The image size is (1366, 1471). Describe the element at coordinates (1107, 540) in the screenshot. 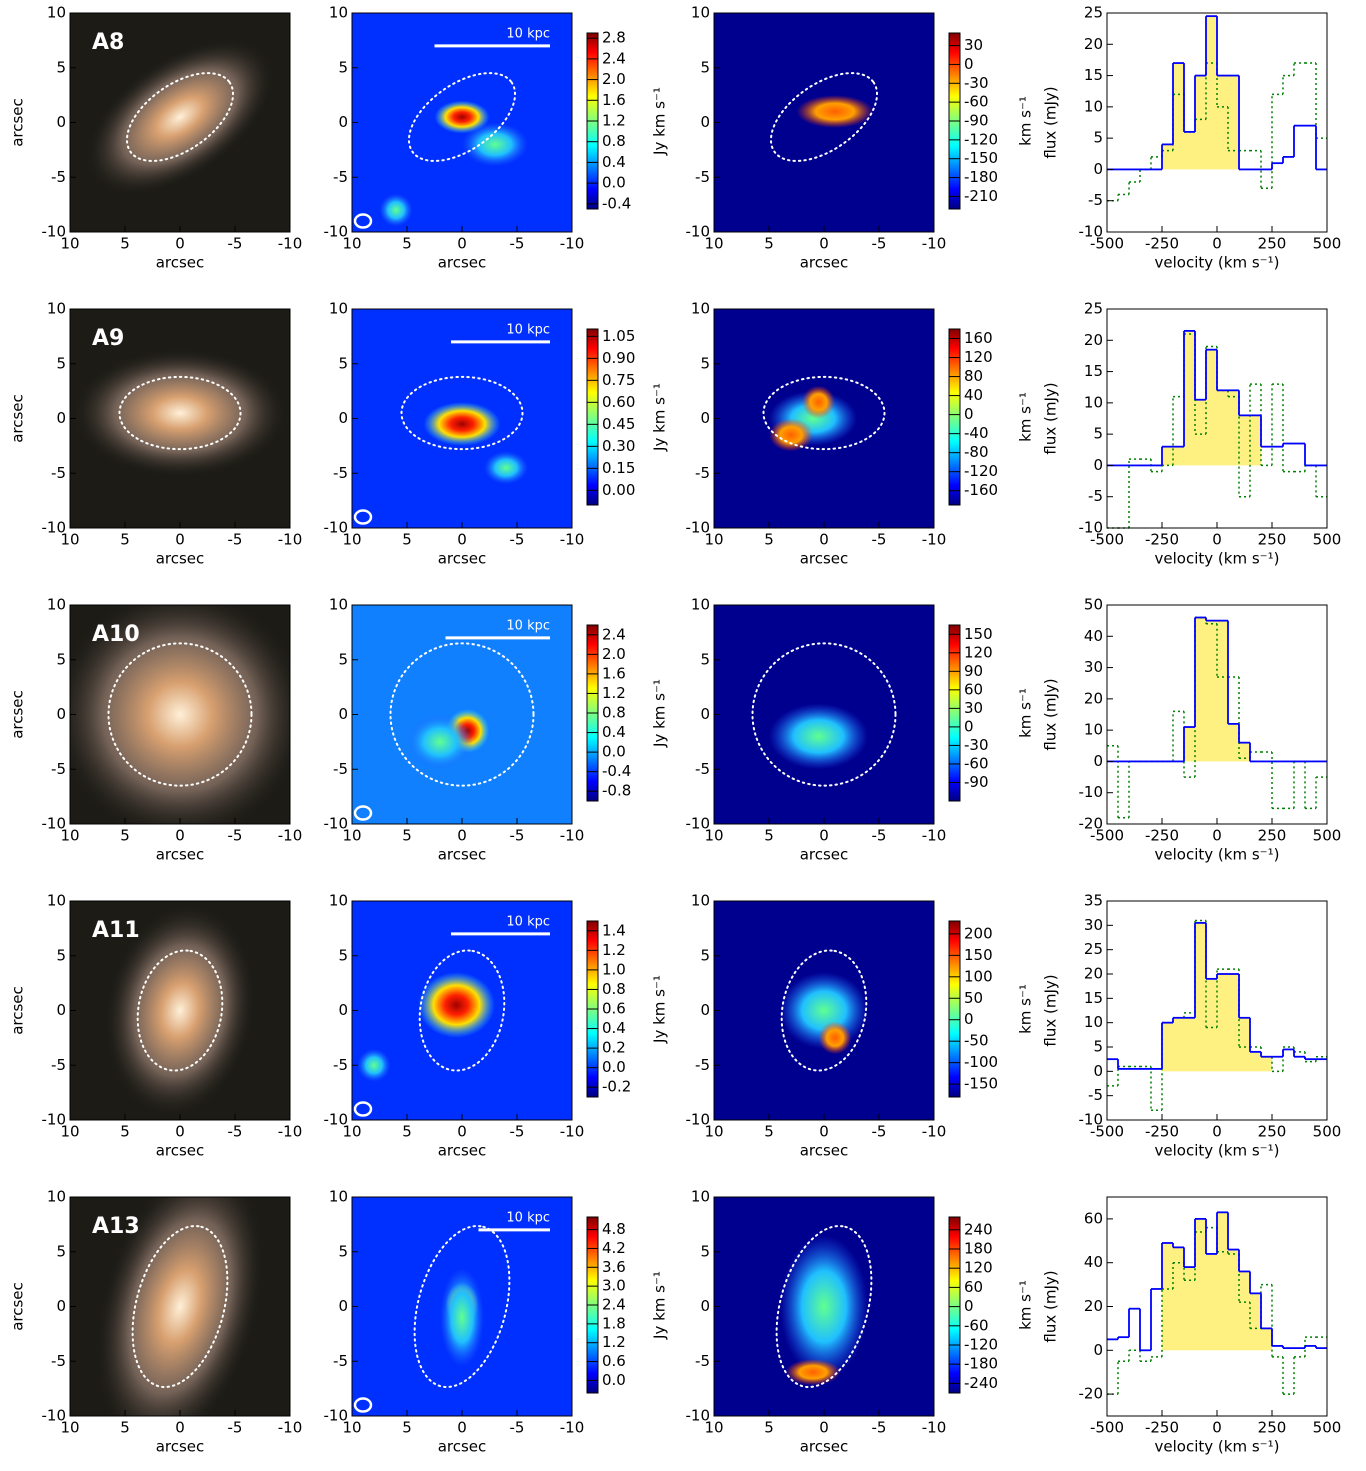

I see `x-tick-label: -500` at that location.